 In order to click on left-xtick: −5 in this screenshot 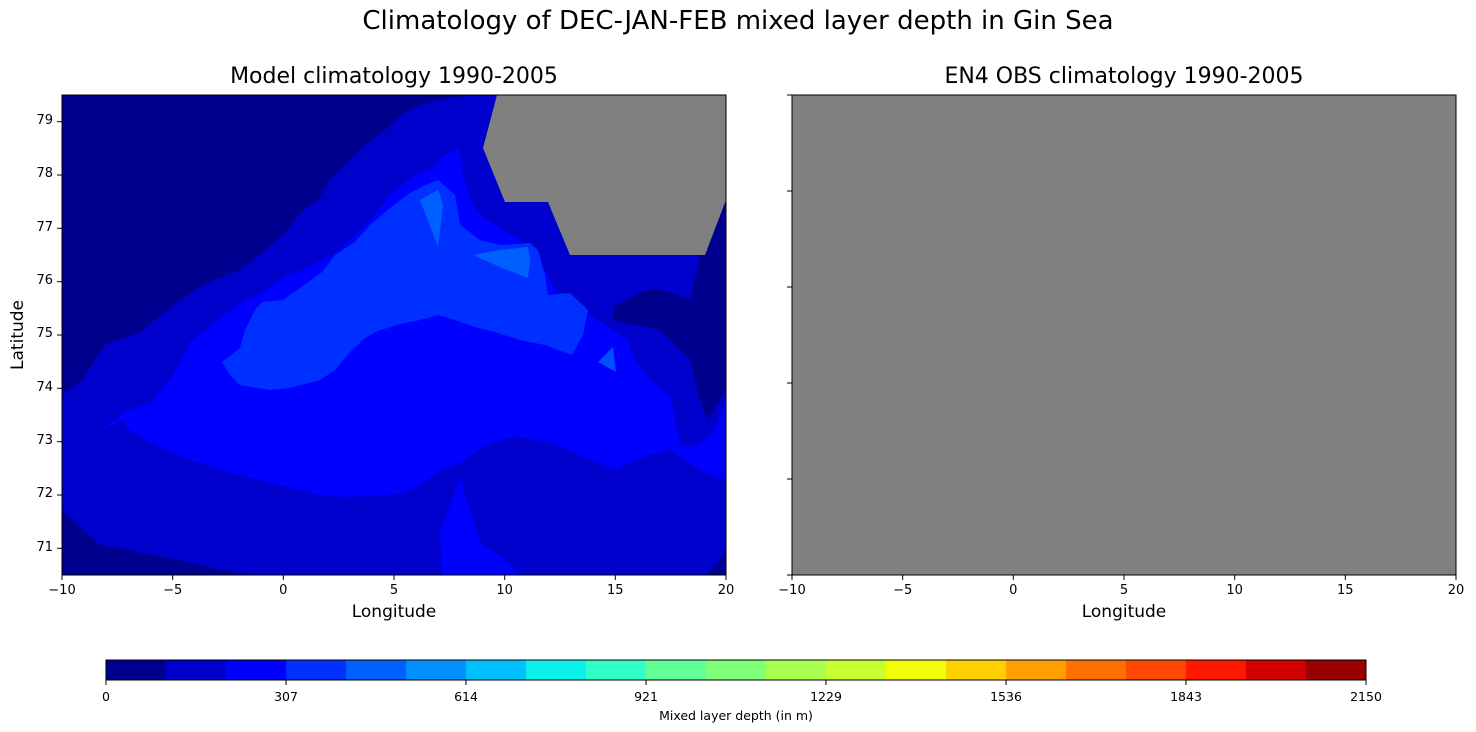, I will do `click(173, 590)`.